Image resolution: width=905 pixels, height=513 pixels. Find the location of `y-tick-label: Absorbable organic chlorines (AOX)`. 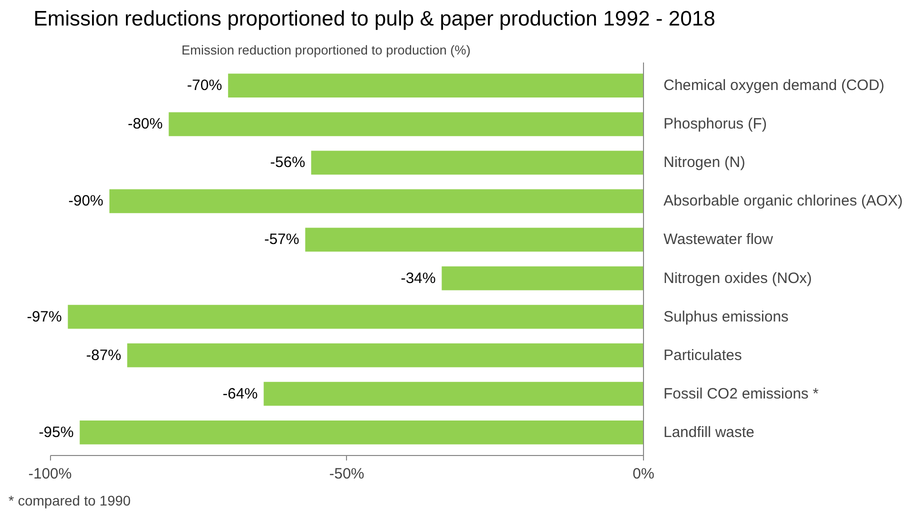

y-tick-label: Absorbable organic chlorines (AOX) is located at coordinates (783, 201).